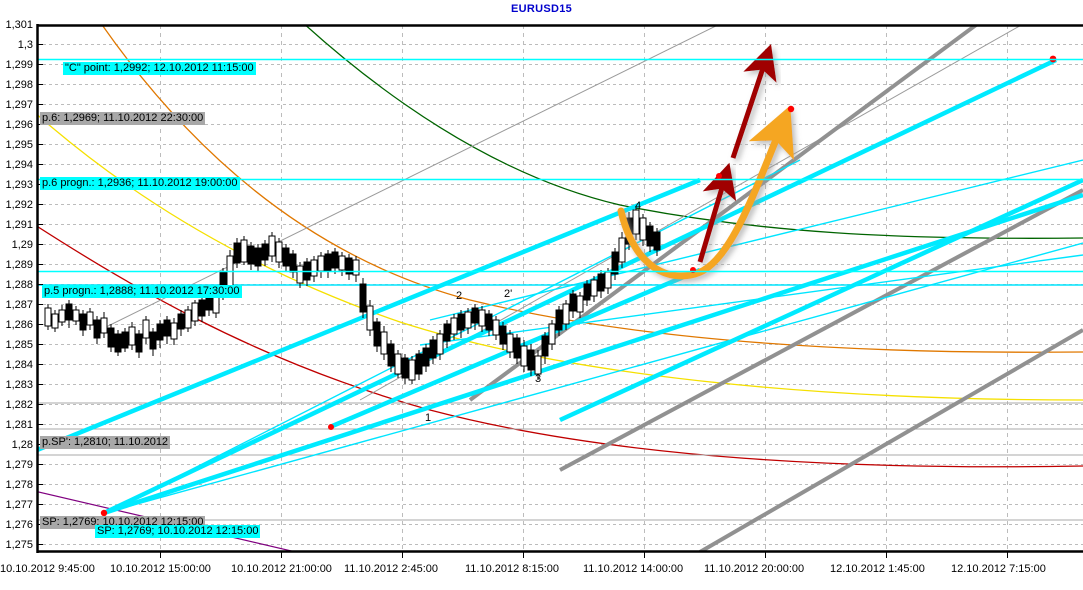  I want to click on y-tick-label: 1,295, so click(19, 145).